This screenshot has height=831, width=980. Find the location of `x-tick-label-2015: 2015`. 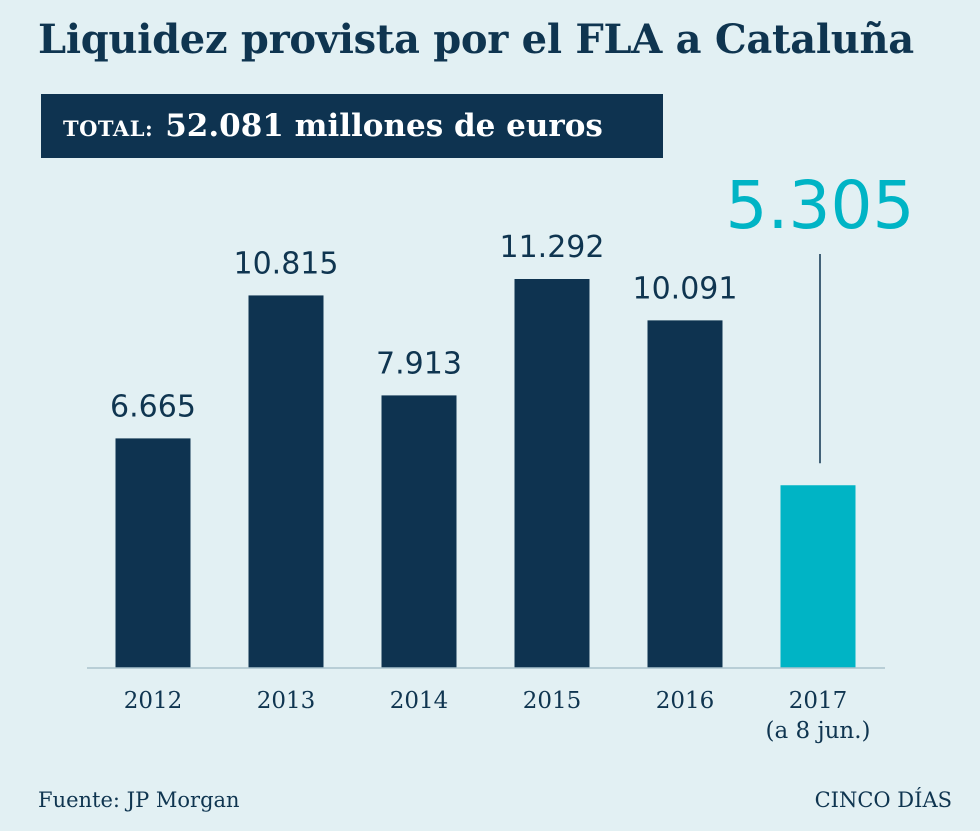

x-tick-label-2015: 2015 is located at coordinates (552, 701).